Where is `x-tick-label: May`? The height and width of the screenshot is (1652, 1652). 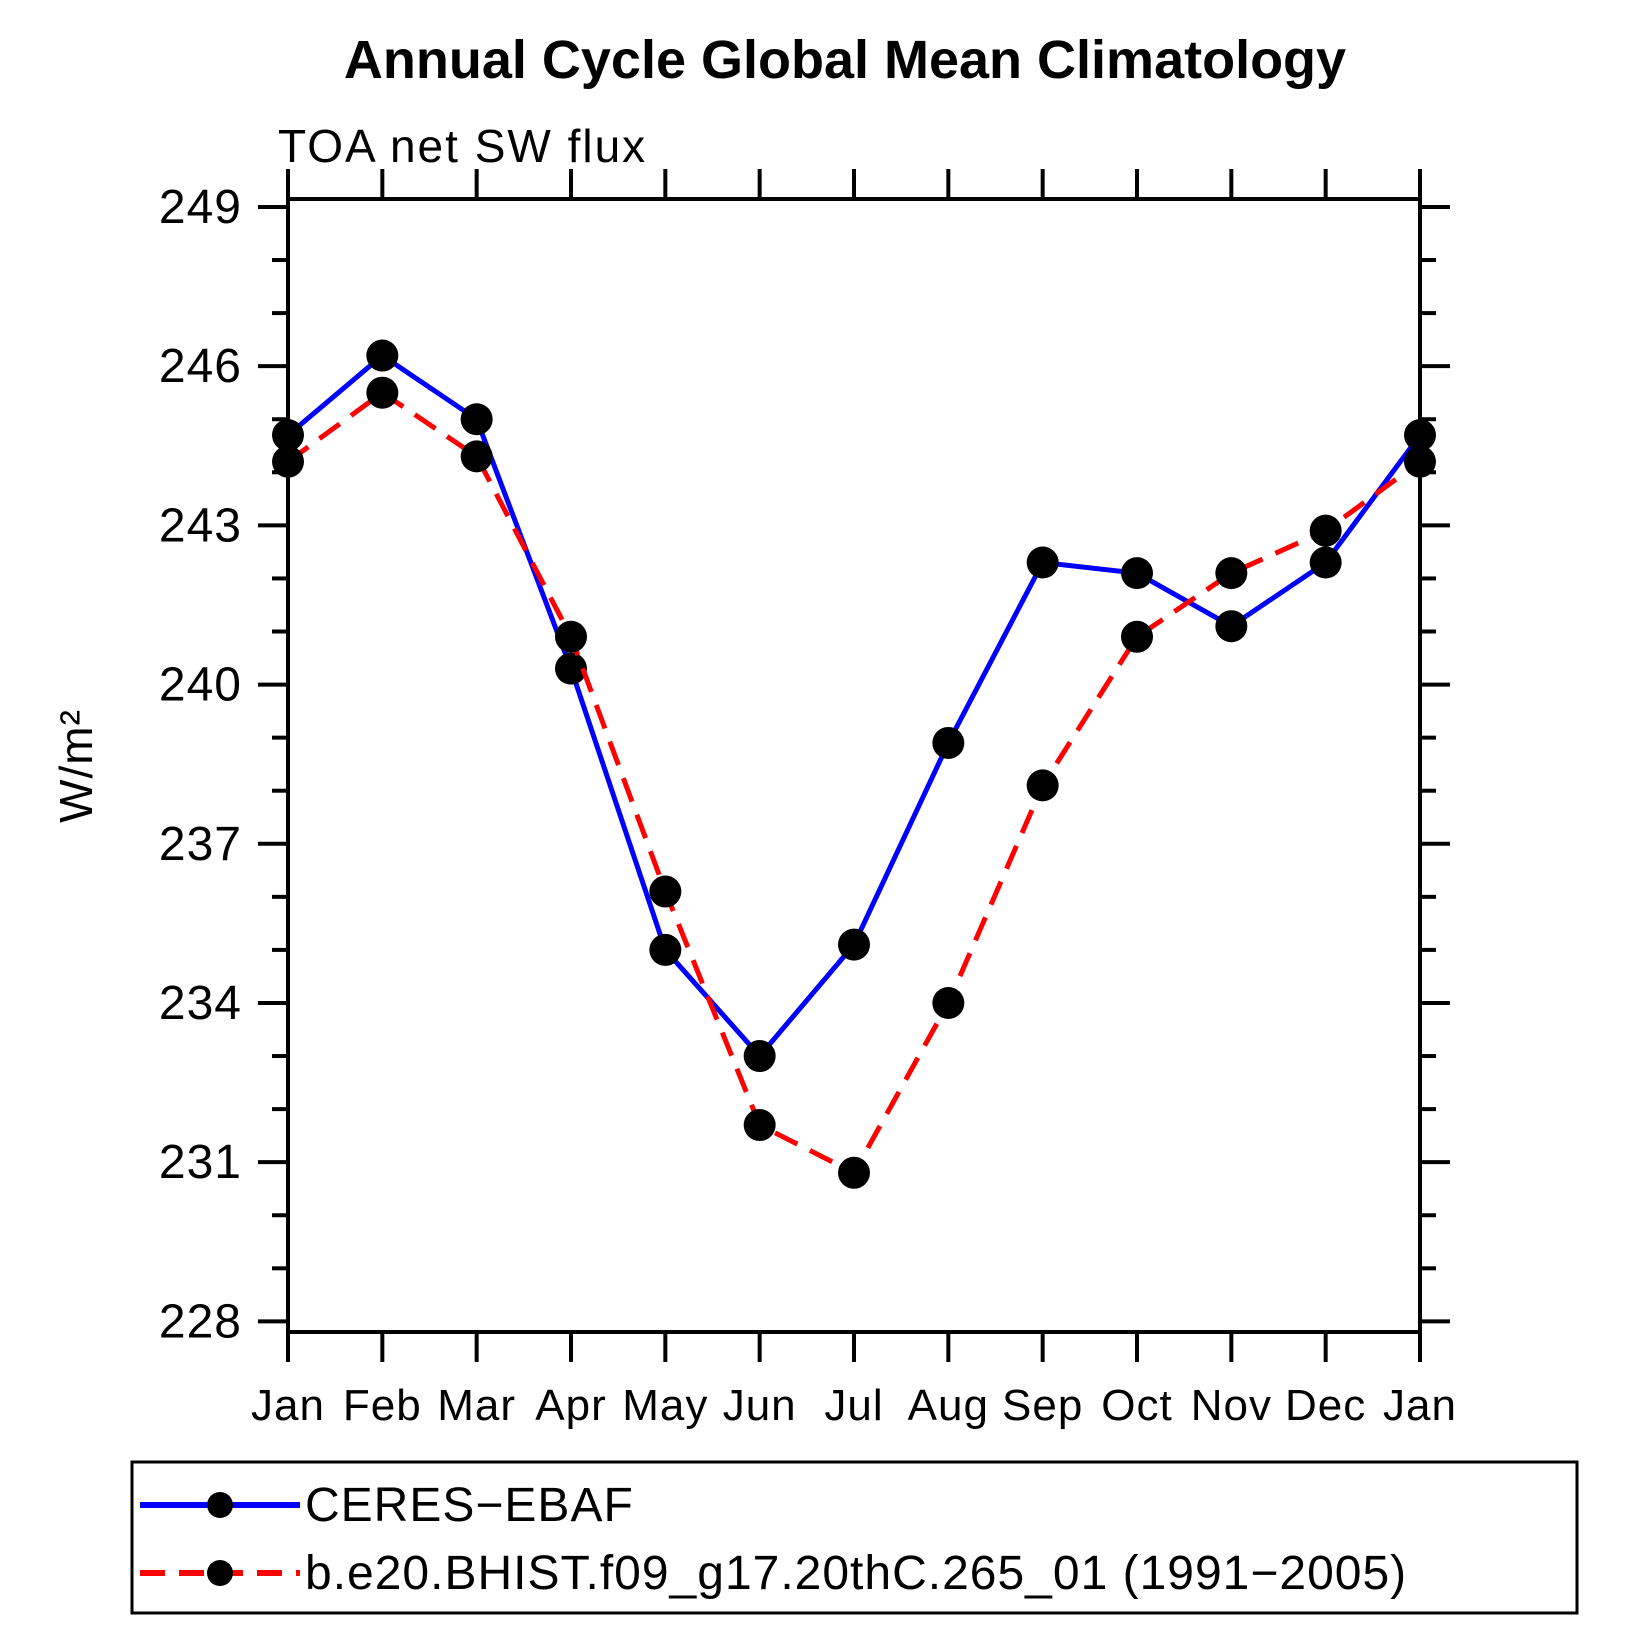
x-tick-label: May is located at coordinates (665, 1405).